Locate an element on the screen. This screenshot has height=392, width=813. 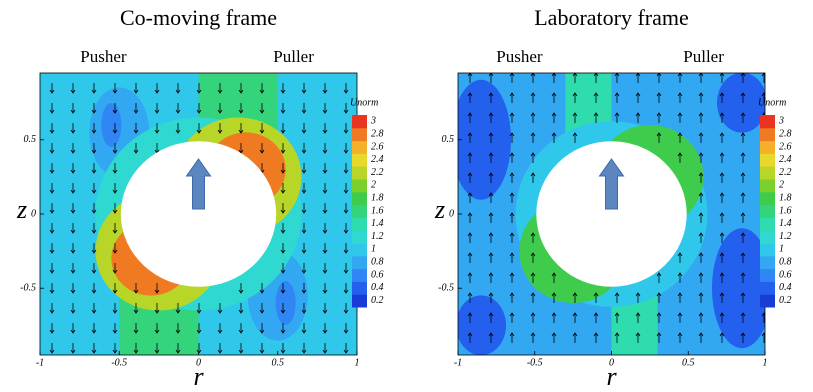
x-tick-label: 0.5 is located at coordinates (278, 362).